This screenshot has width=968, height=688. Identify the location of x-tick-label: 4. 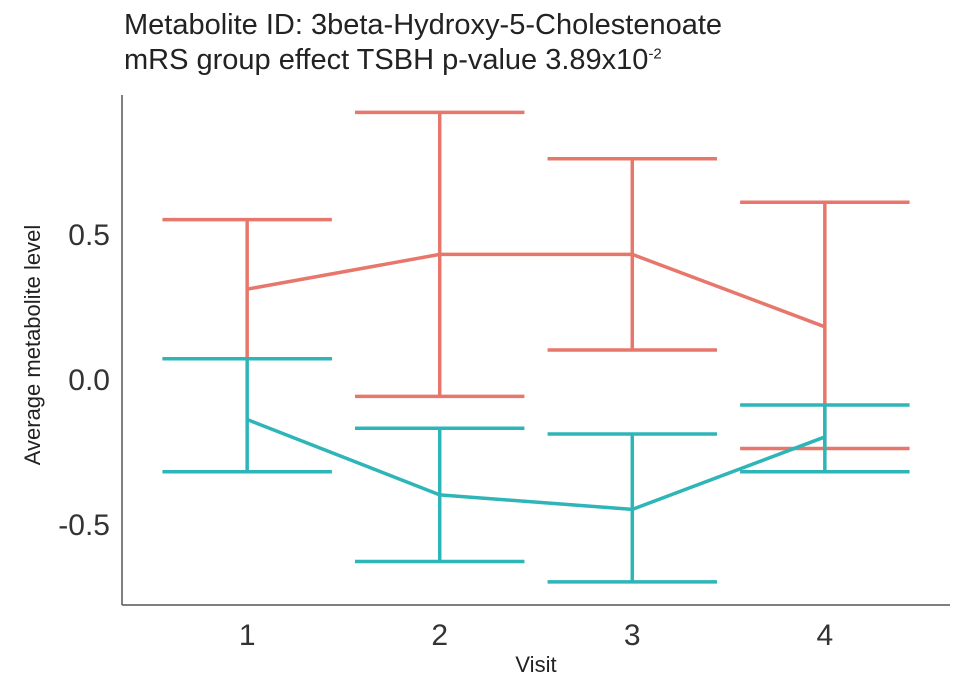
(824, 635).